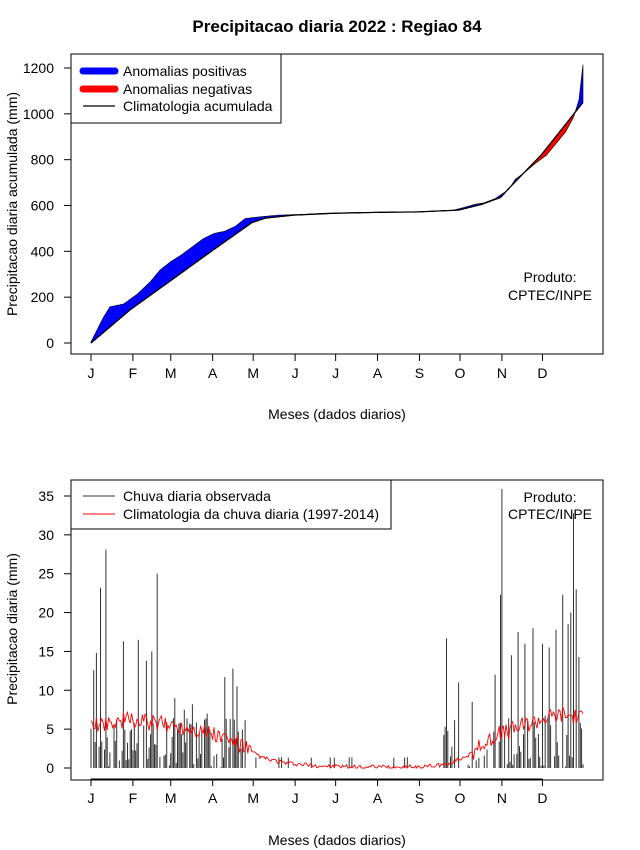 The width and height of the screenshot is (640, 850). Describe the element at coordinates (50, 729) in the screenshot. I see `y-tick-label: 5` at that location.